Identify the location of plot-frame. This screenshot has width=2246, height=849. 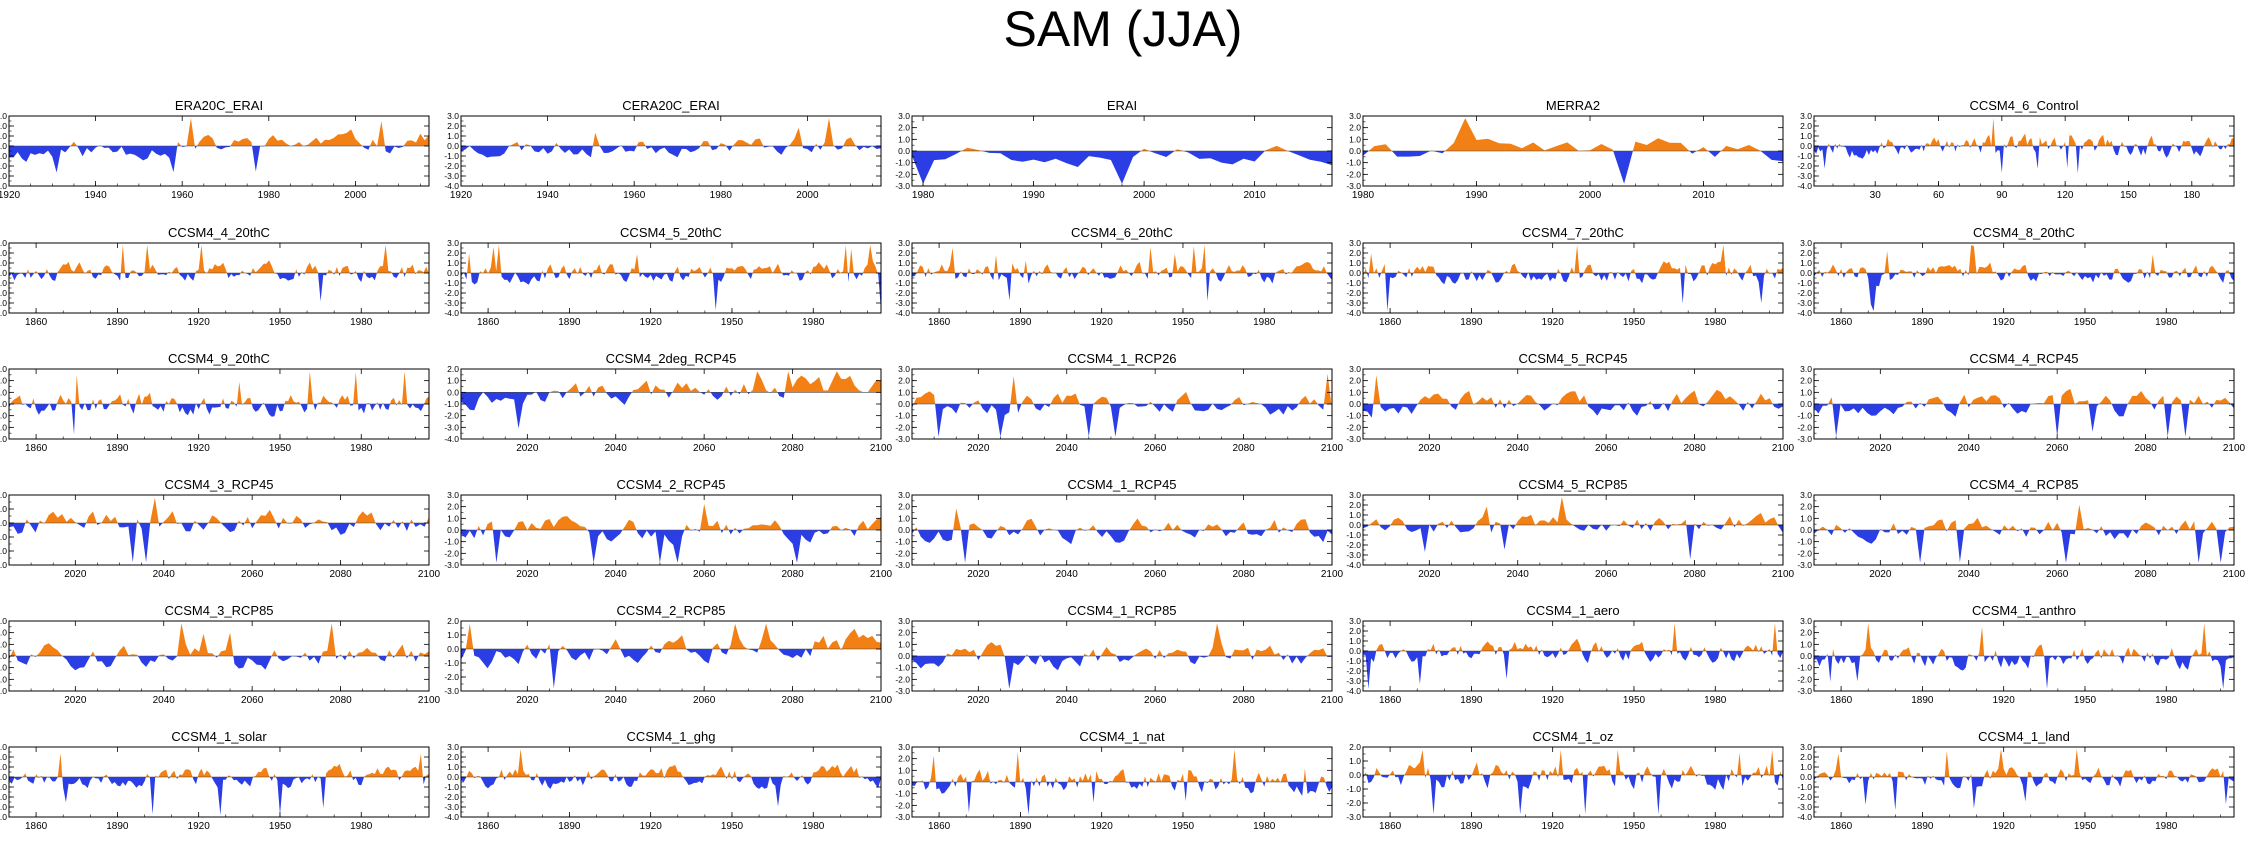
(1122, 278).